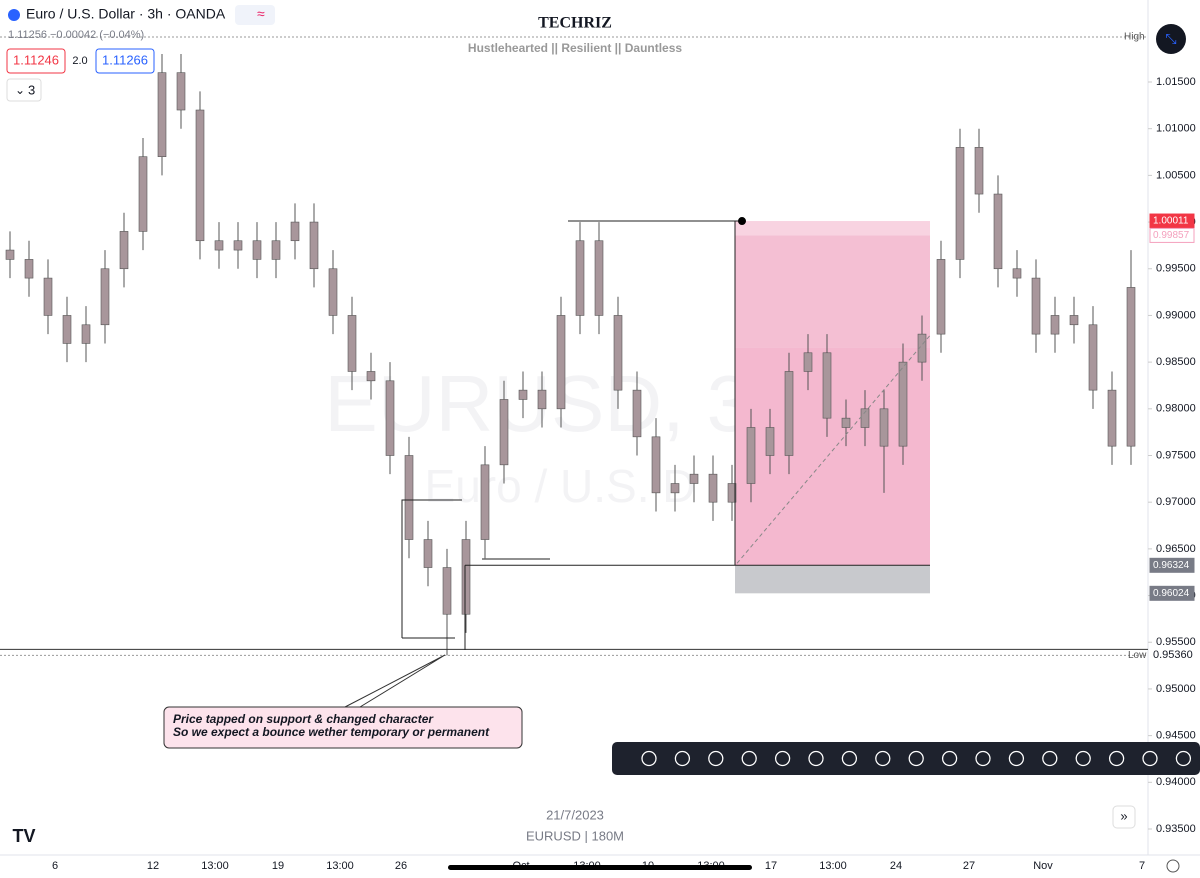 Image resolution: width=1200 pixels, height=878 pixels. I want to click on x-tick-label: 17, so click(771, 866).